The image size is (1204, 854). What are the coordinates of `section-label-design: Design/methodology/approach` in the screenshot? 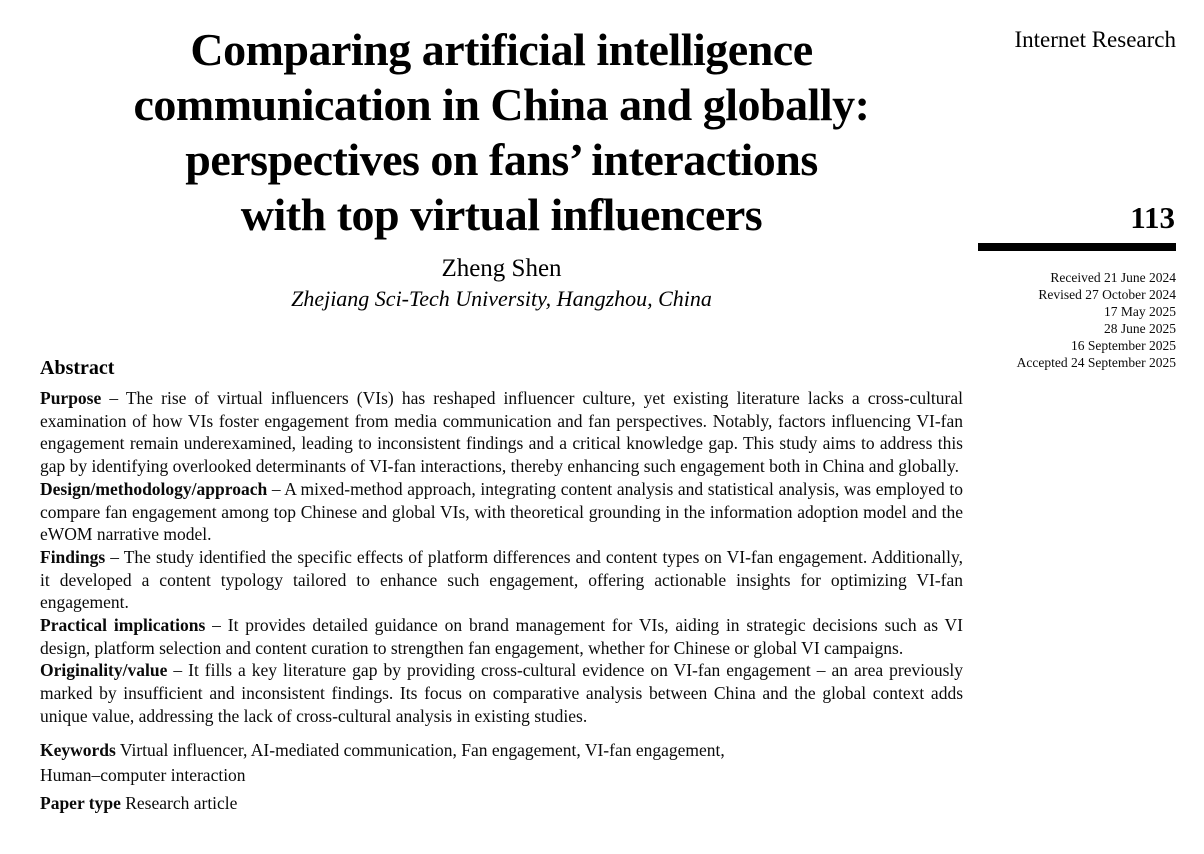 It's located at (154, 488).